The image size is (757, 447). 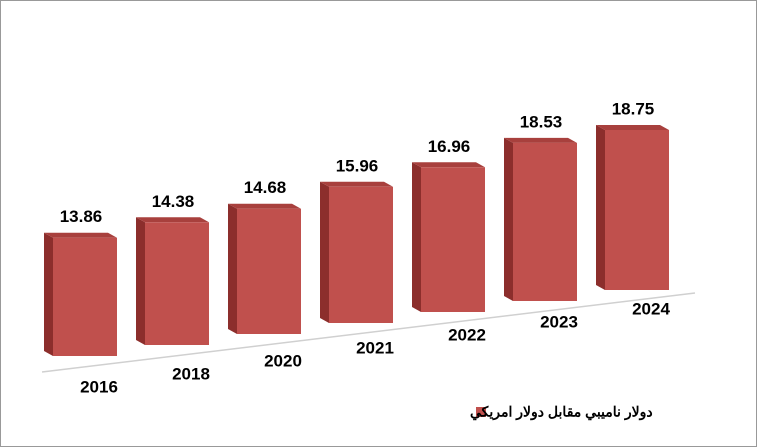 I want to click on x-tick-label: 2018, so click(x=191, y=373).